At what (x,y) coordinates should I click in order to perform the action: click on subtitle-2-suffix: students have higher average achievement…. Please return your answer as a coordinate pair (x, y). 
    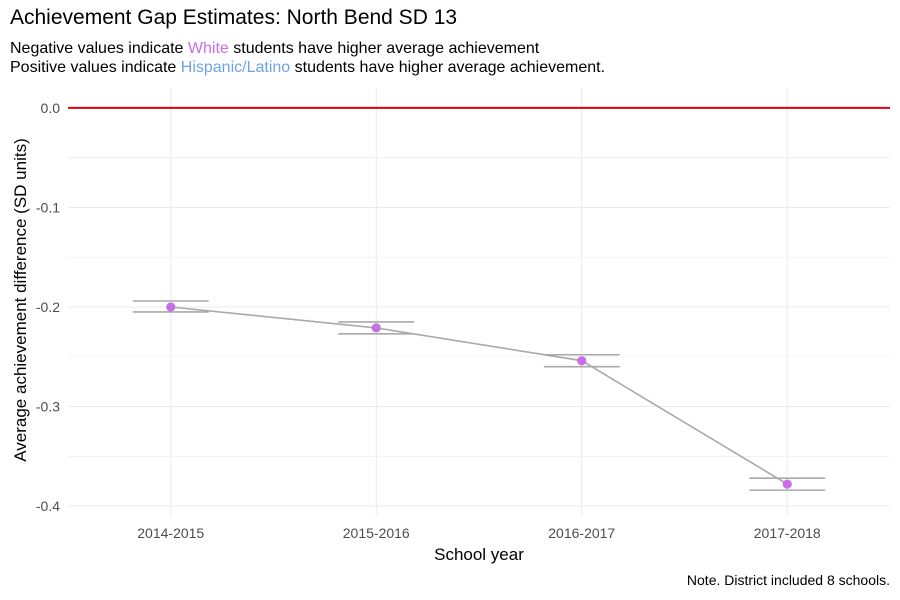
    Looking at the image, I should click on (448, 67).